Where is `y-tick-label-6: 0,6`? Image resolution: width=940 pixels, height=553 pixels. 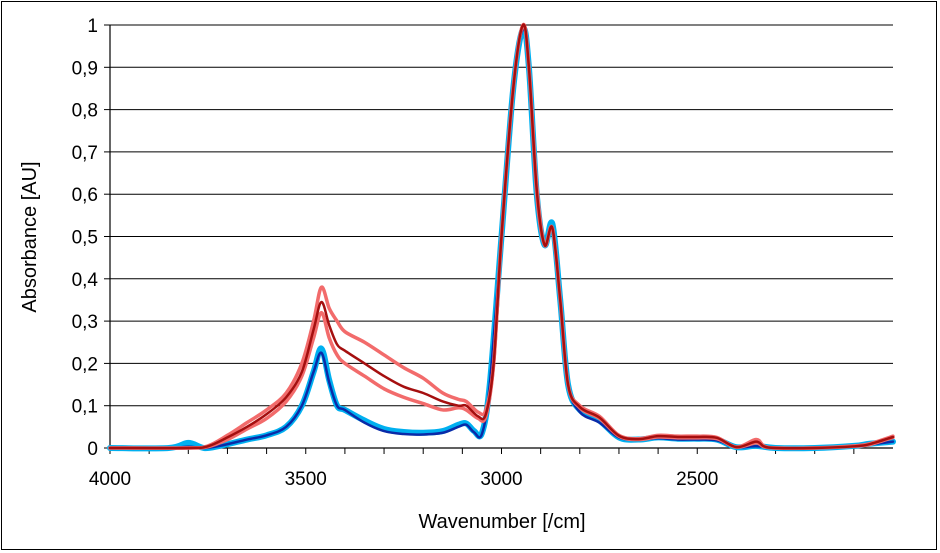
y-tick-label-6: 0,6 is located at coordinates (85, 195).